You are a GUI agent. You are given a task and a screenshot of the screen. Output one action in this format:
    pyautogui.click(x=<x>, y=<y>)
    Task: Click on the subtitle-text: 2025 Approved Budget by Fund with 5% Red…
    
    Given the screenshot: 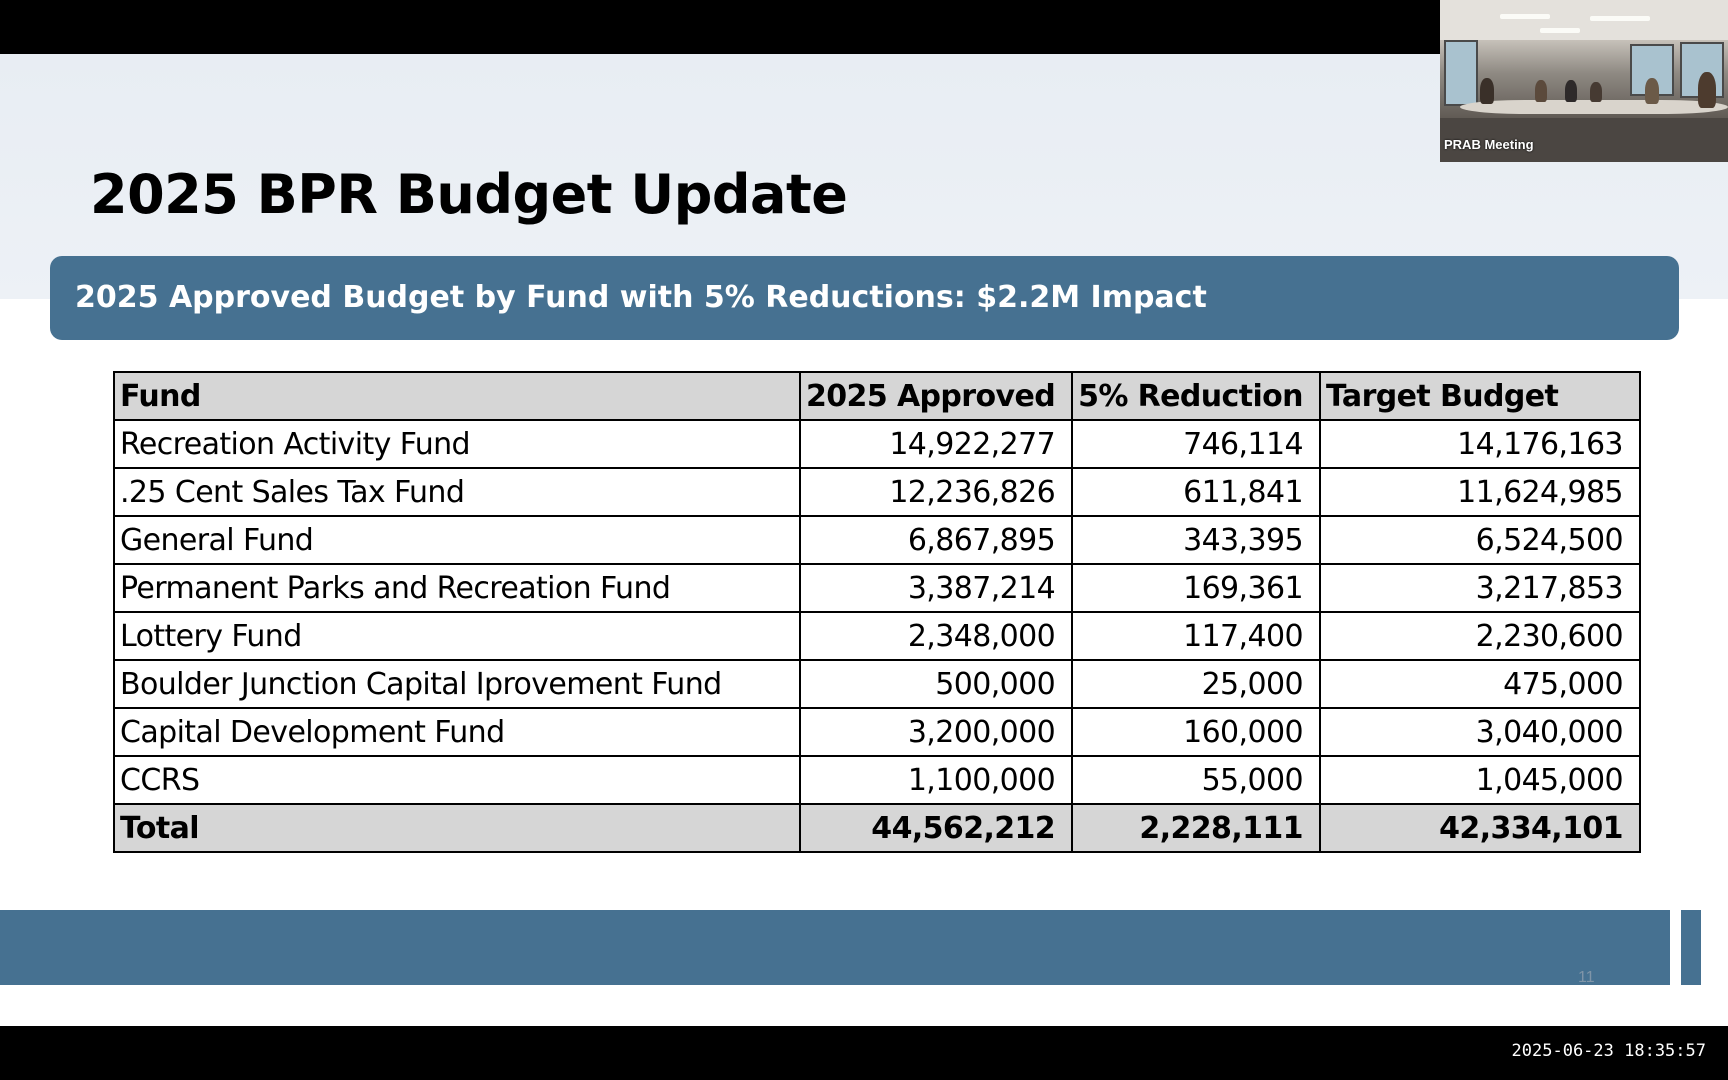 What is the action you would take?
    pyautogui.click(x=641, y=297)
    